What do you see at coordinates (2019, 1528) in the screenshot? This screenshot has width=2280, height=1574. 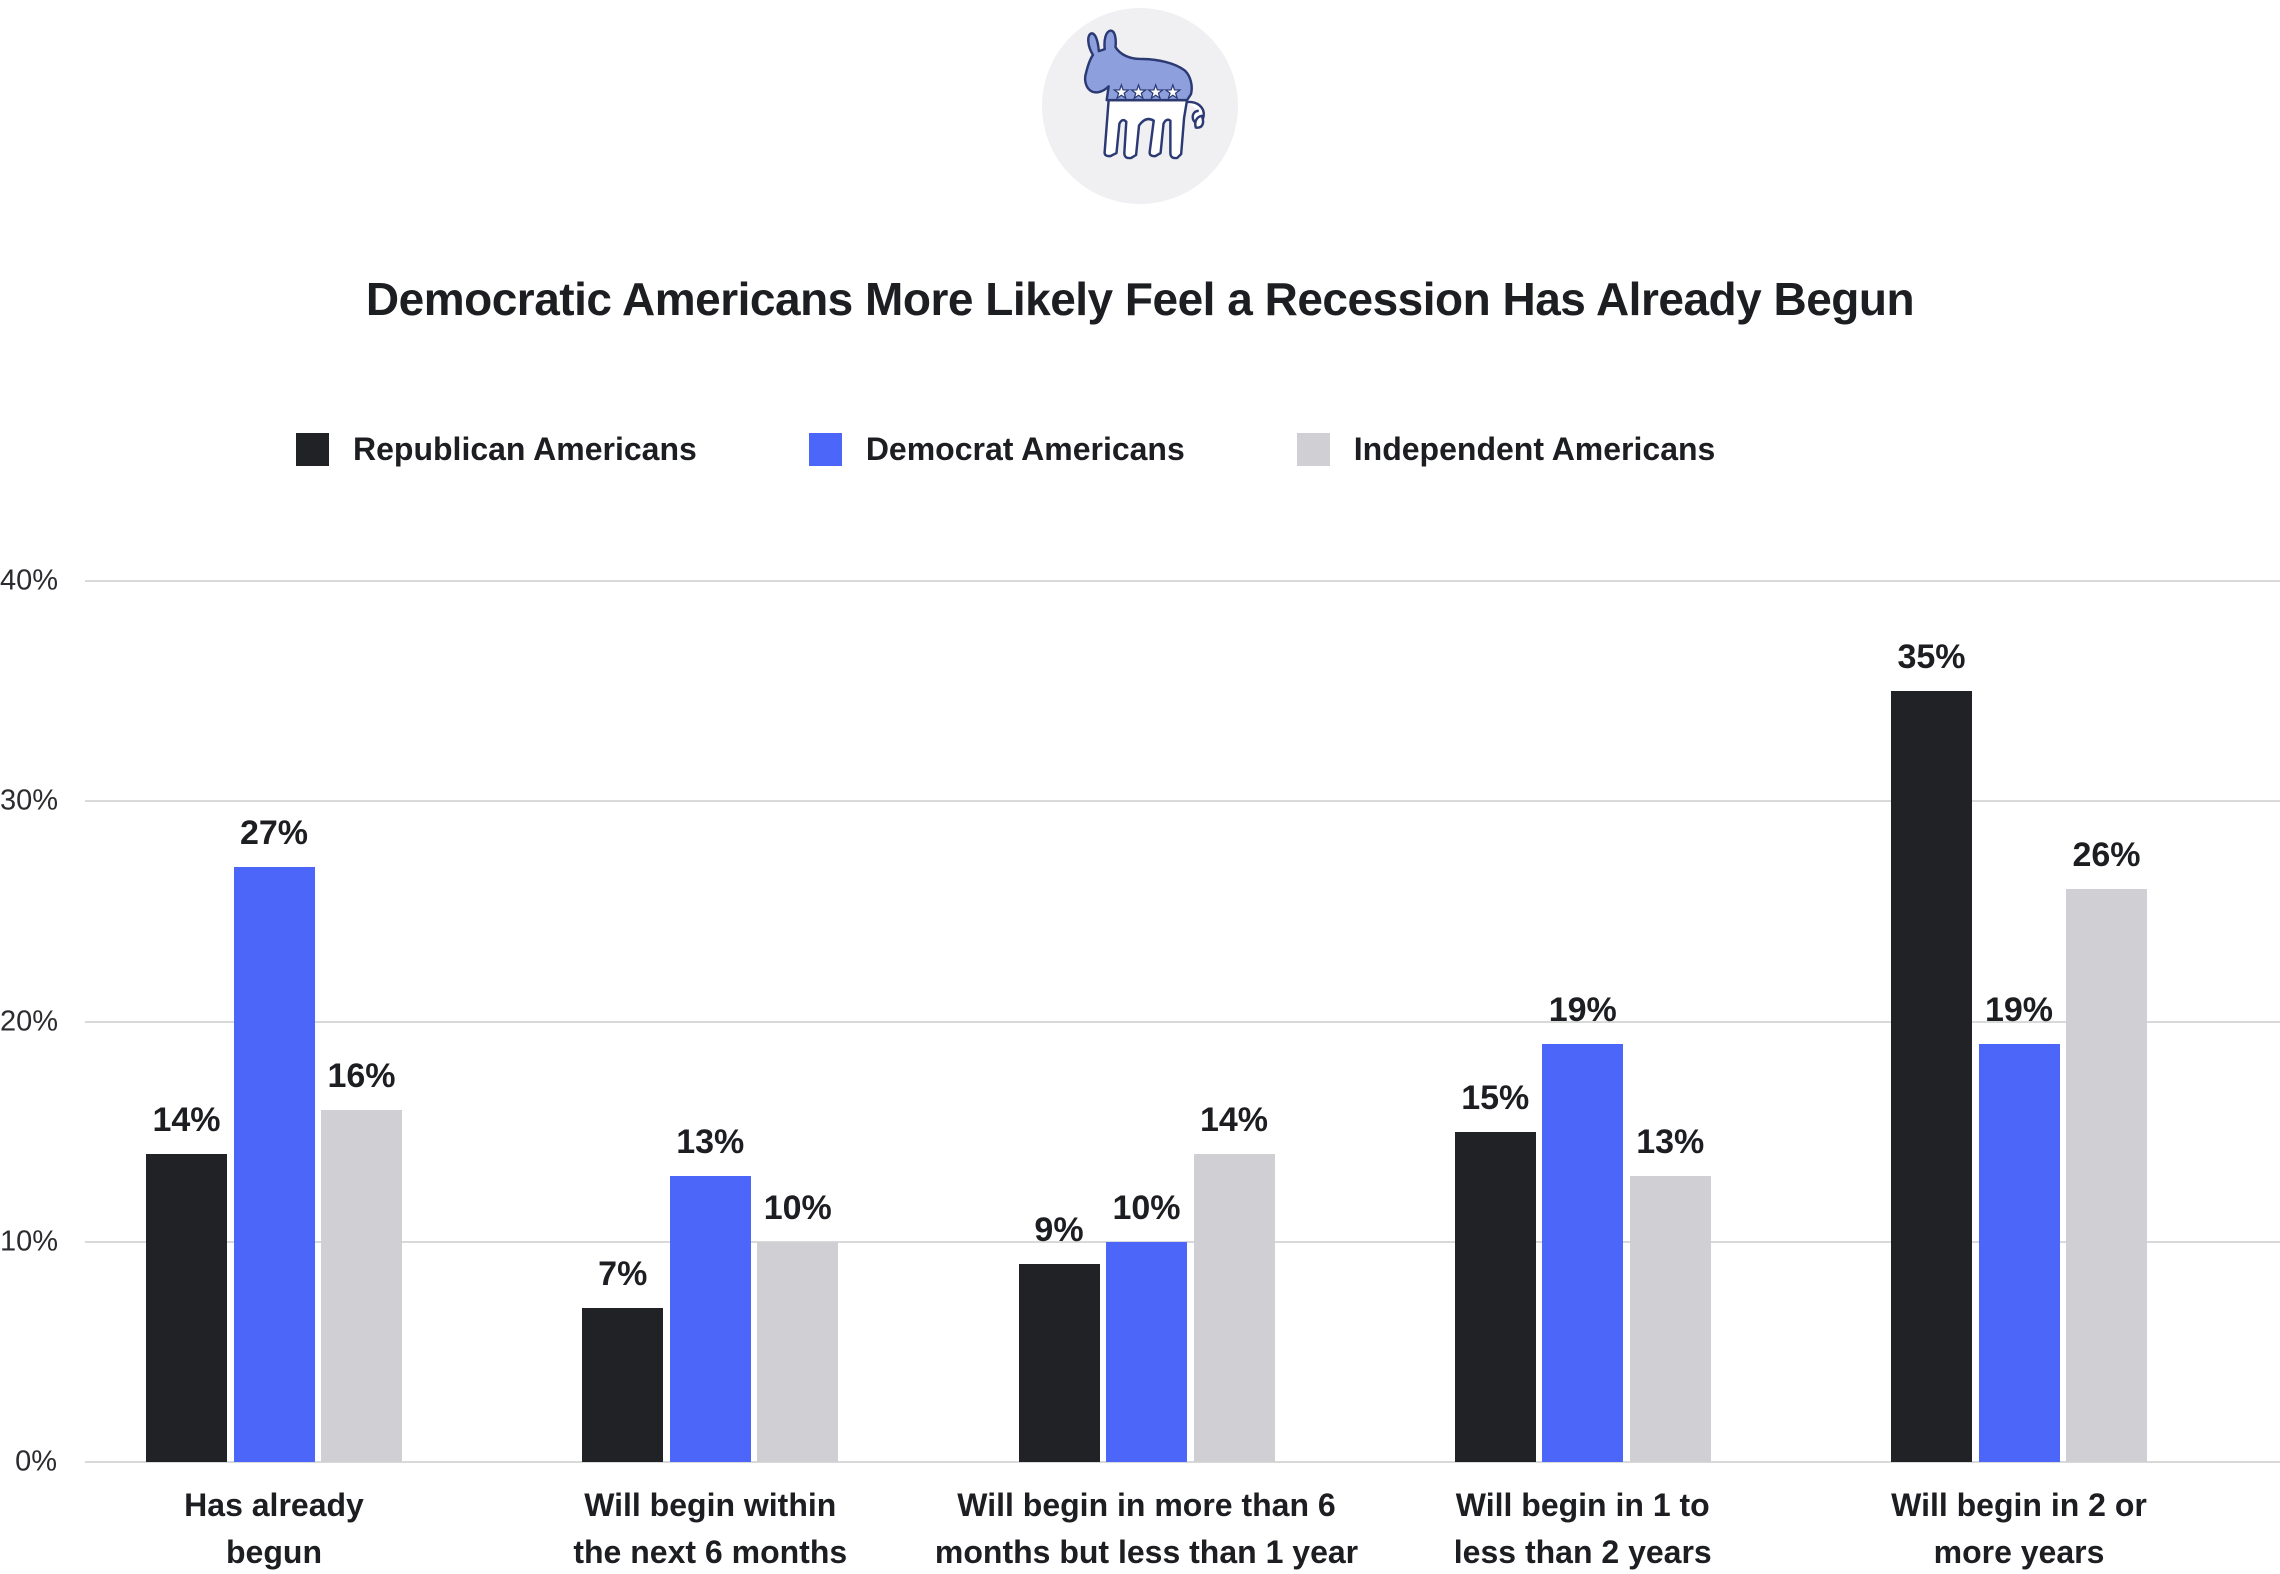 I see `x-axis-category-label: Will begin in 2 or more years` at bounding box center [2019, 1528].